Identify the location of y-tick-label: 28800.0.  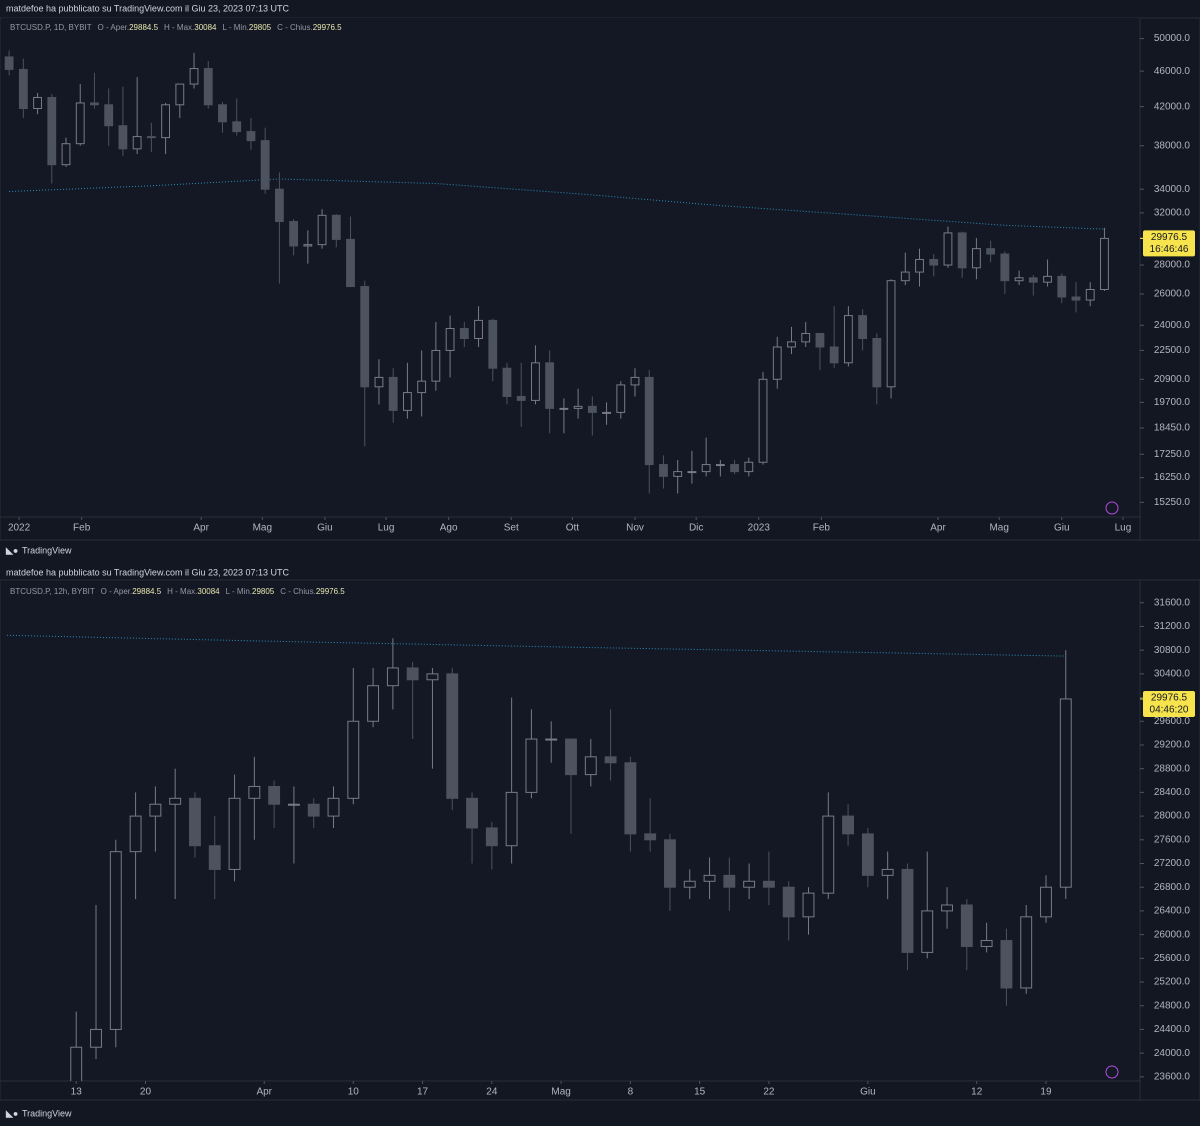
(1172, 768).